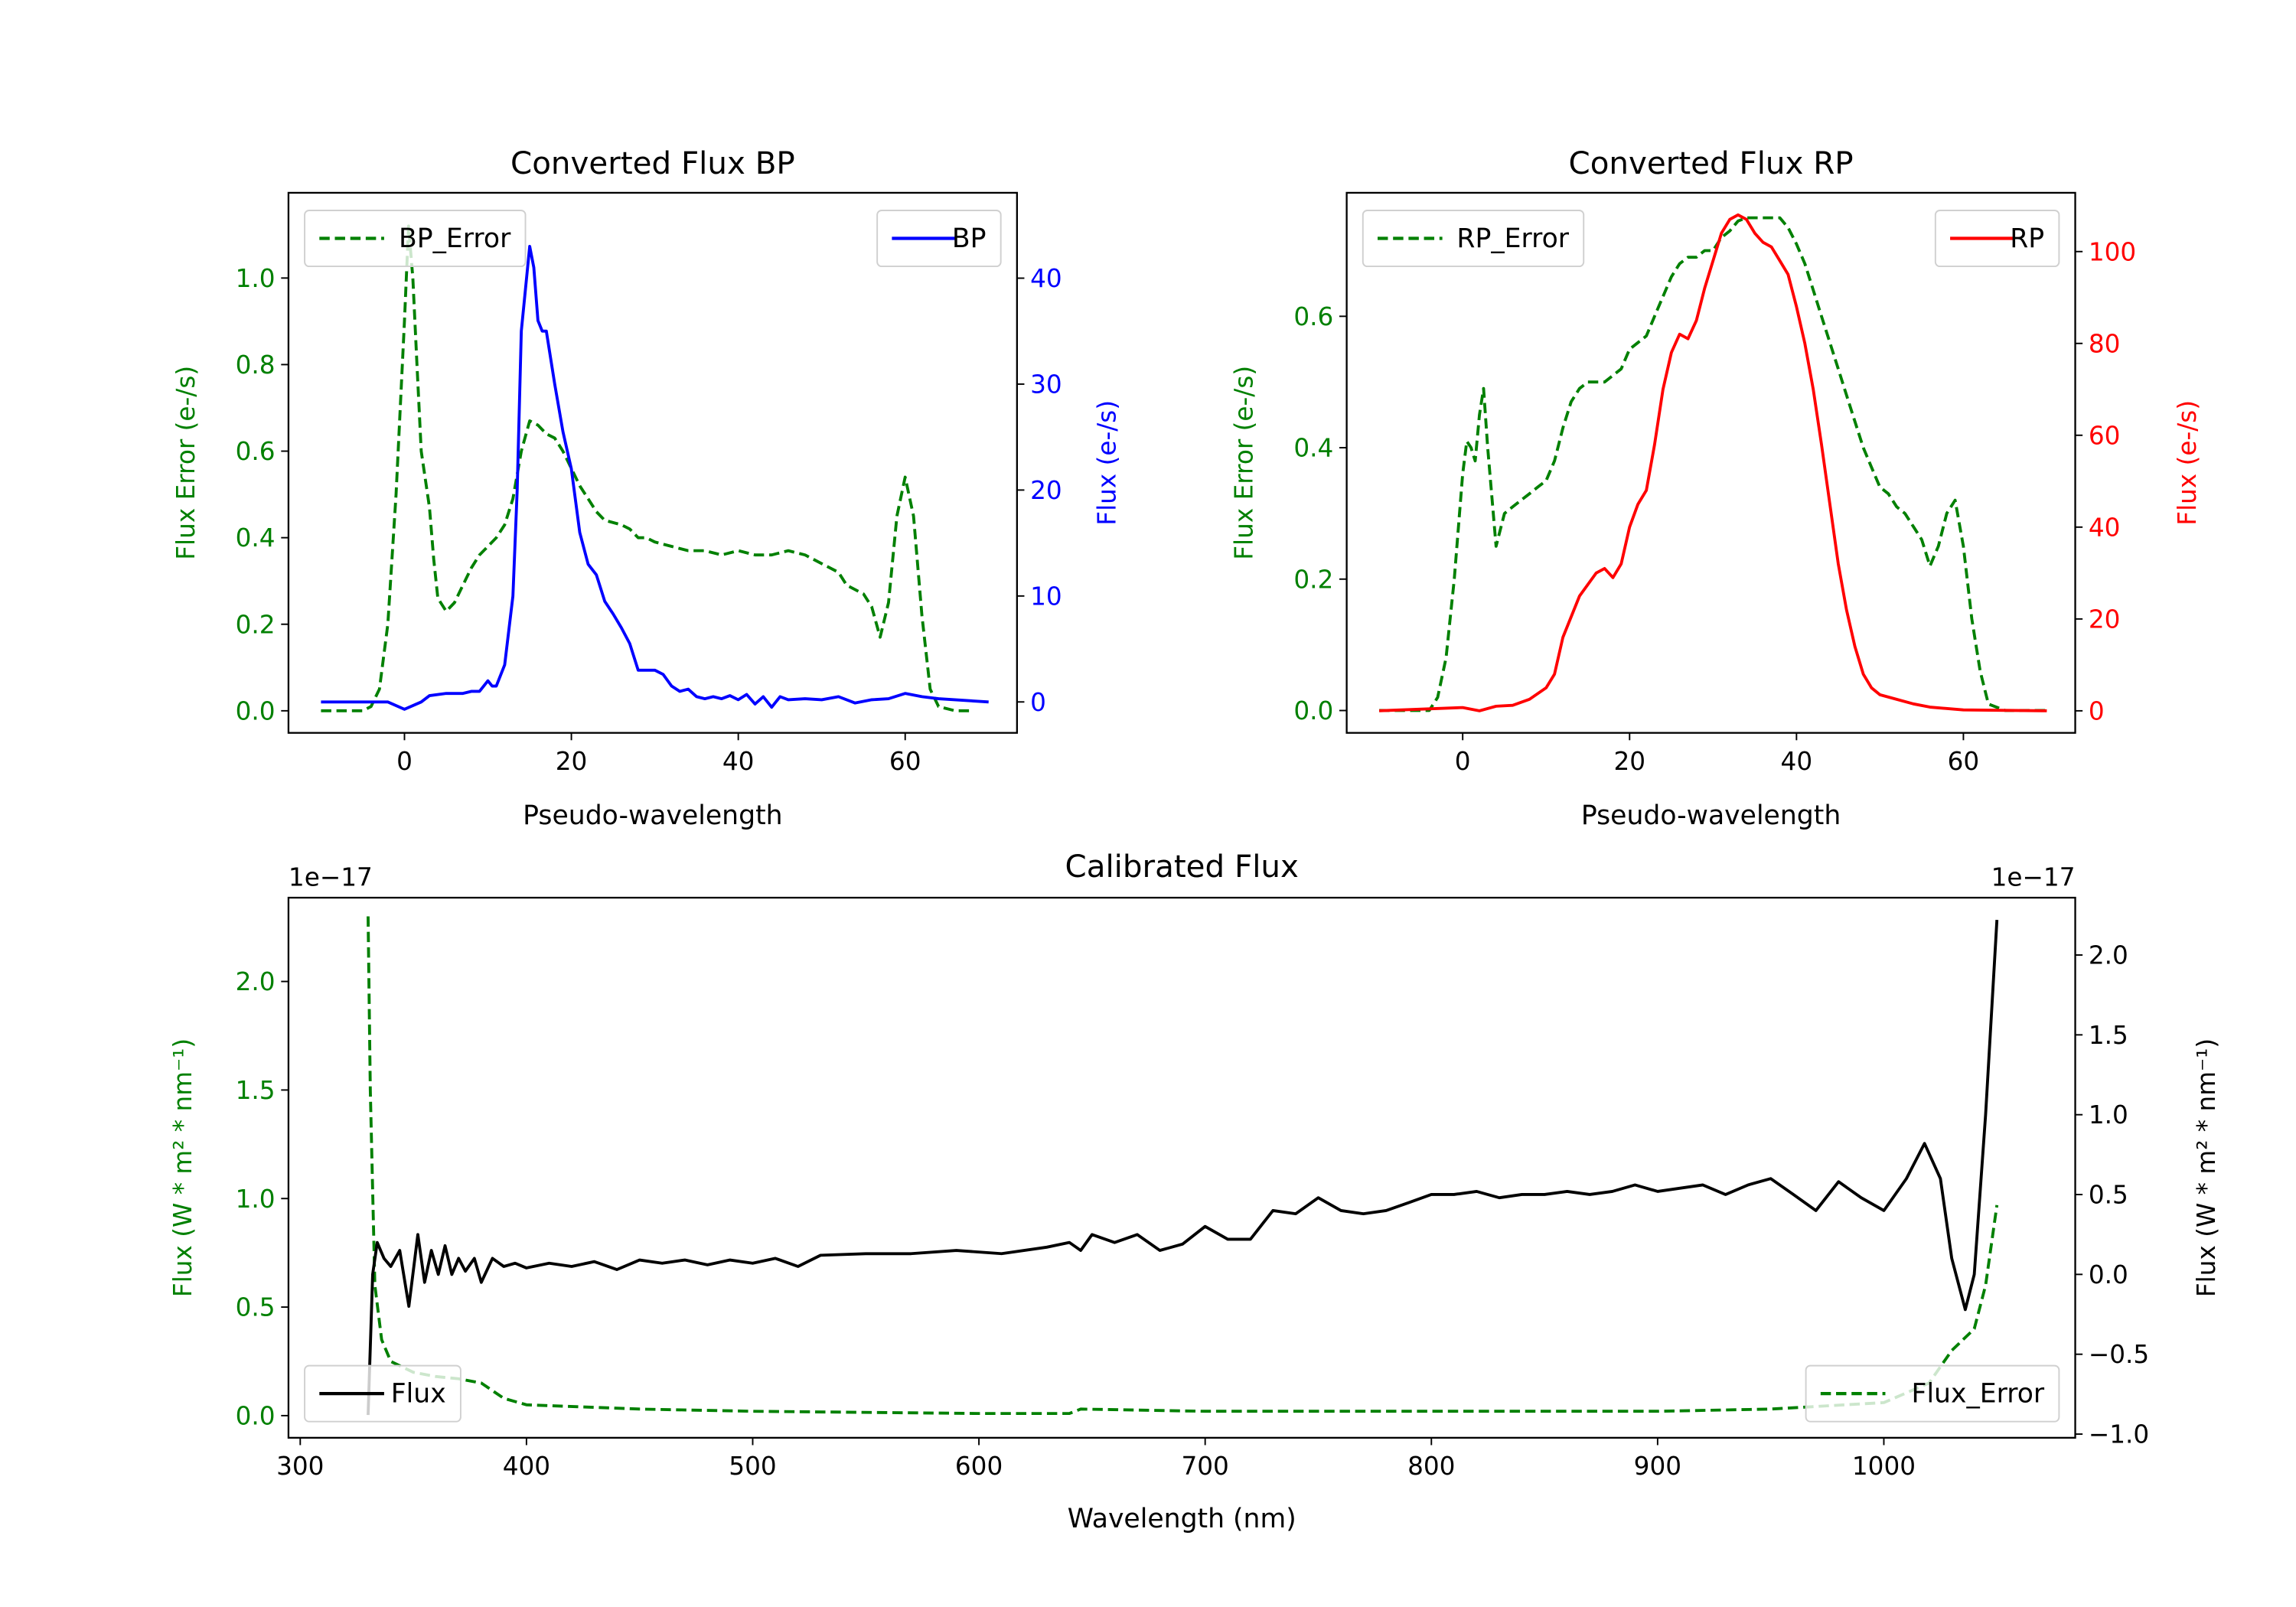 The image size is (2296, 1607). Describe the element at coordinates (1884, 1466) in the screenshot. I see `x-tick-label: 1000` at that location.